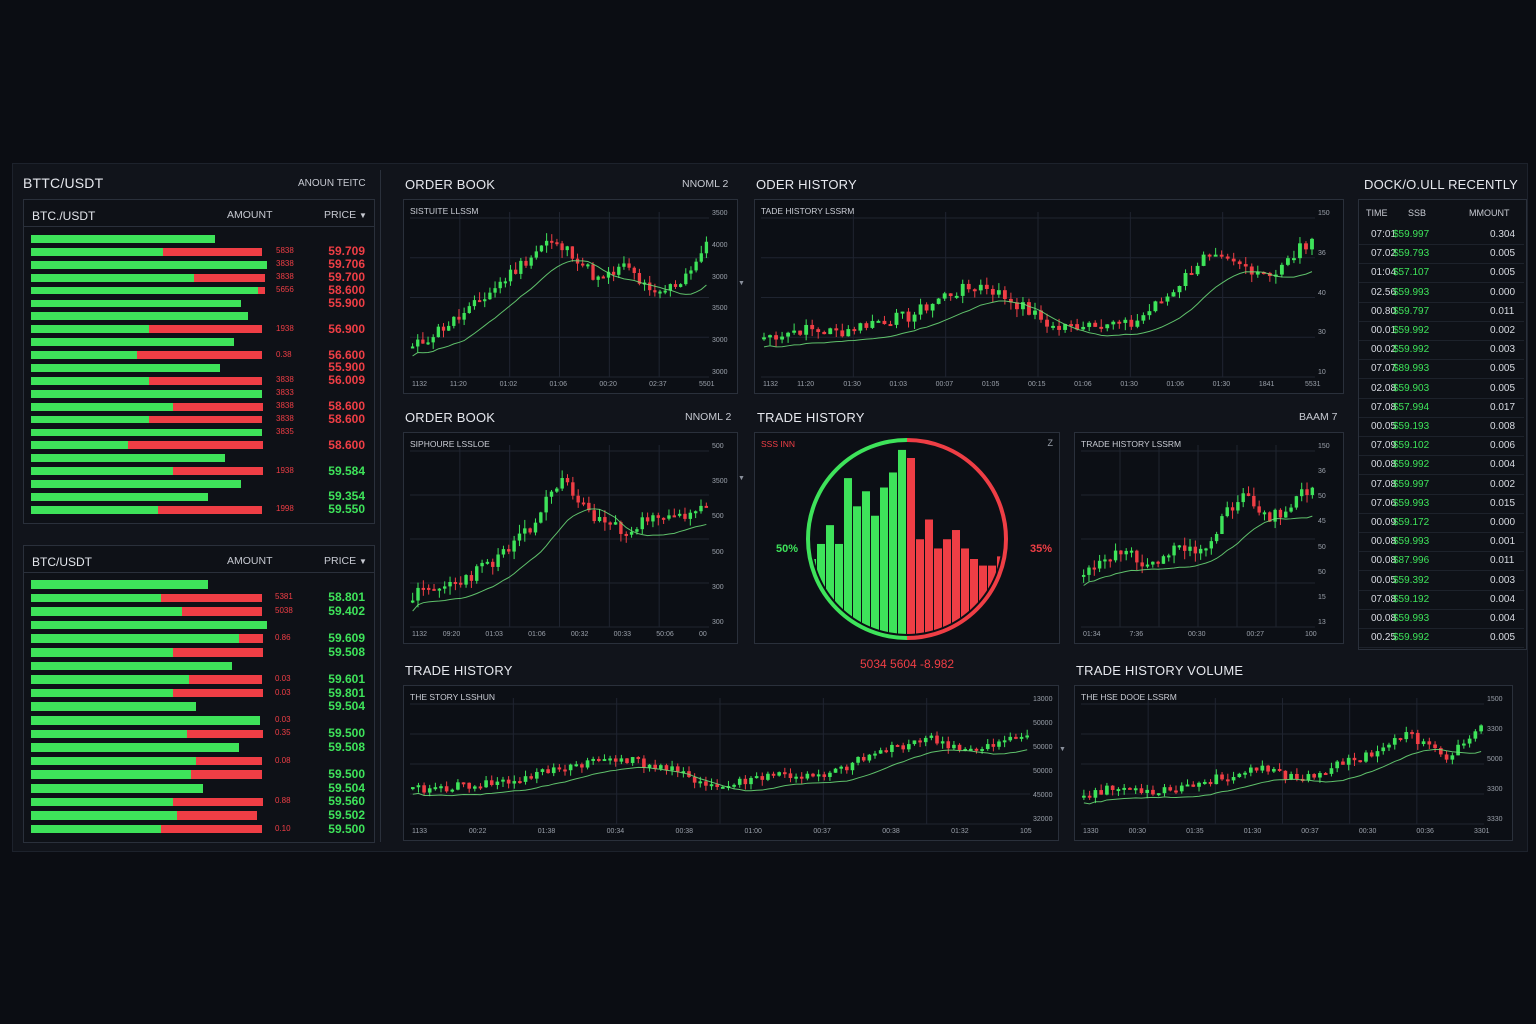 This screenshot has height=1024, width=1536. Describe the element at coordinates (201, 277) in the screenshot. I see `order-row: 3838 59.700` at that location.